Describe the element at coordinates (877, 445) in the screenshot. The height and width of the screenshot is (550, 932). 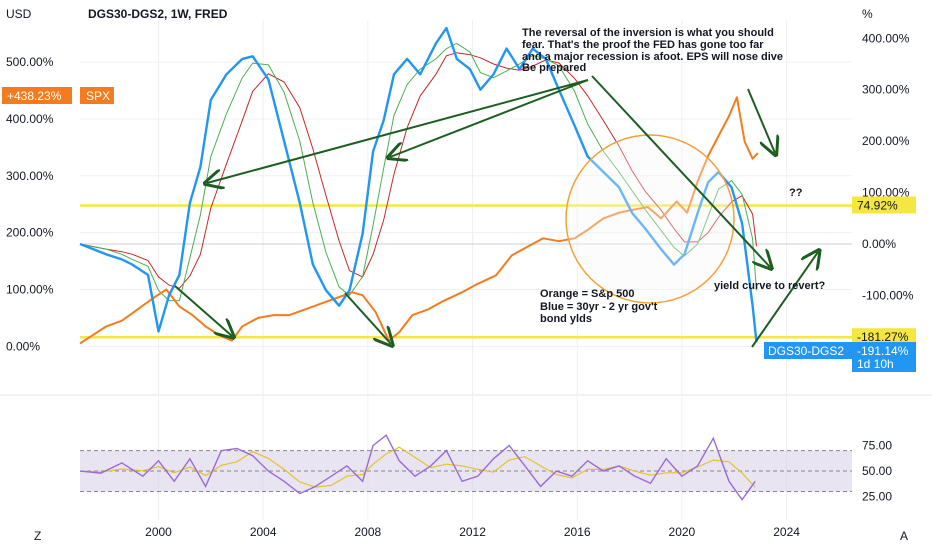
I see `rsi-tick-label: 75.00` at that location.